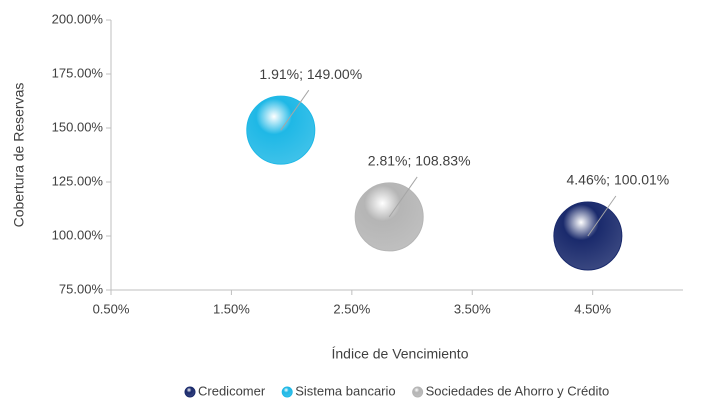 Image resolution: width=712 pixels, height=406 pixels. I want to click on y-tick-label: 200.00%, so click(78, 18).